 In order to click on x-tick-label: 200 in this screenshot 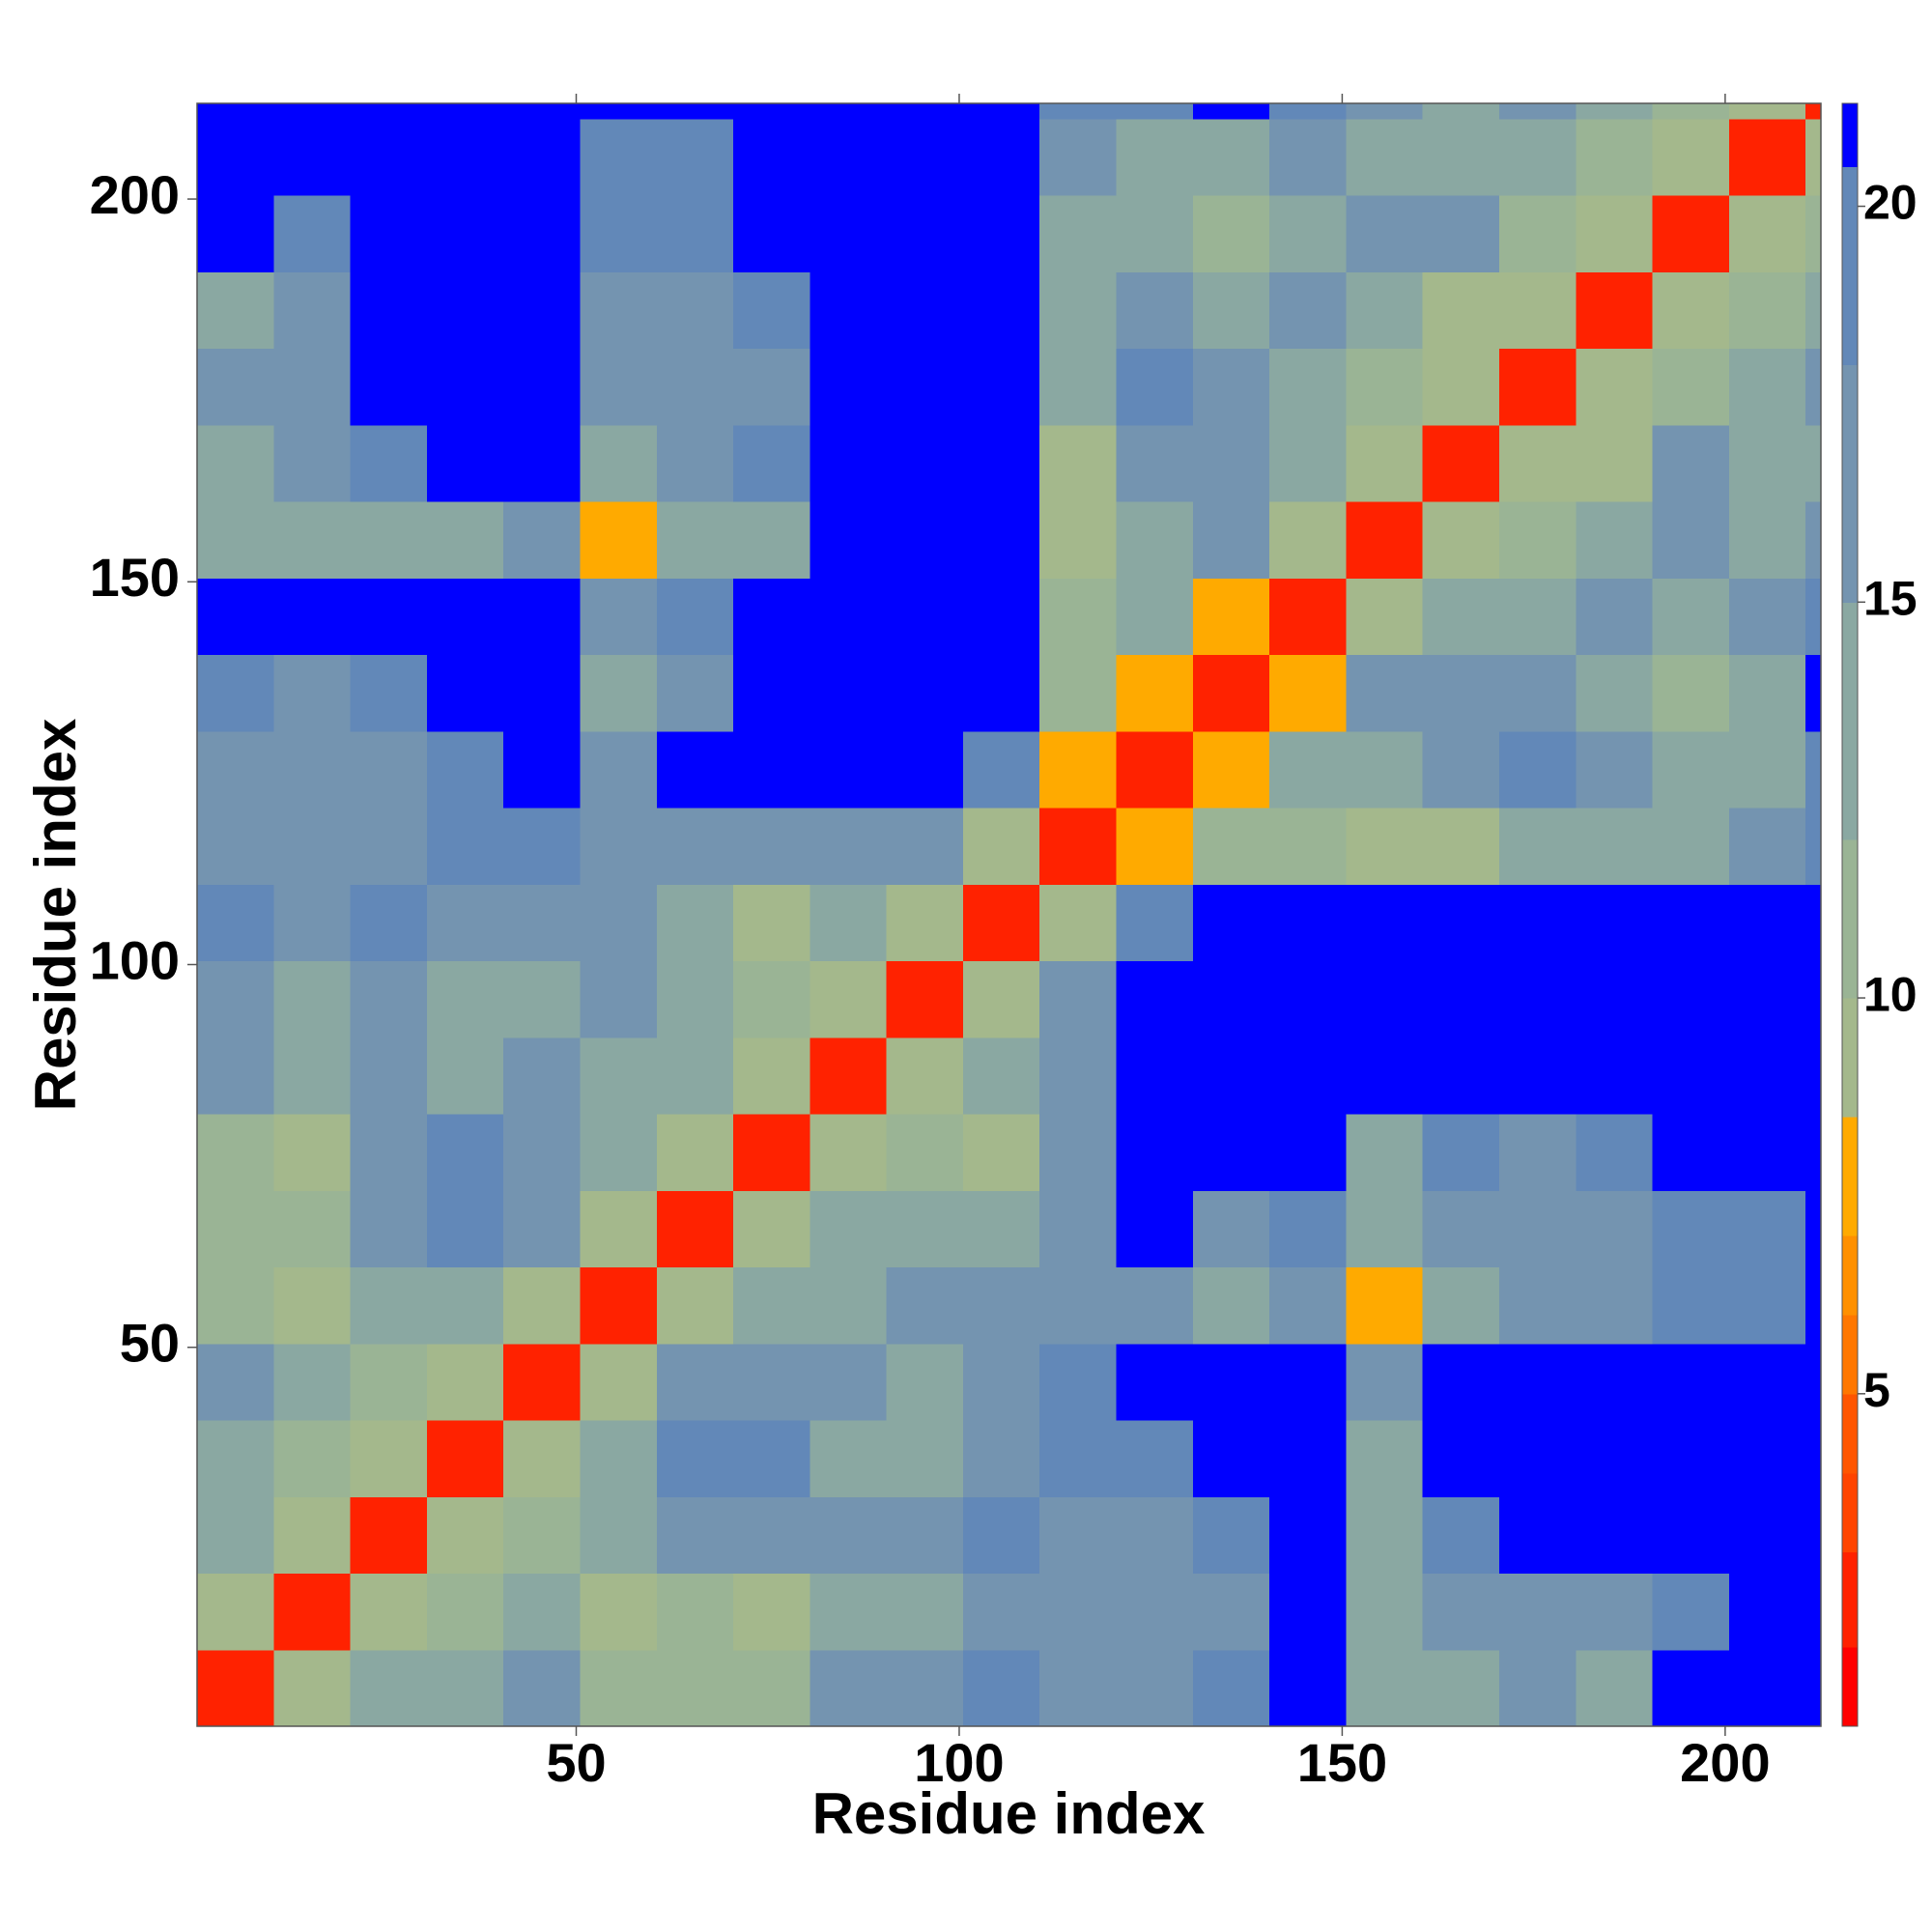, I will do `click(1725, 1762)`.